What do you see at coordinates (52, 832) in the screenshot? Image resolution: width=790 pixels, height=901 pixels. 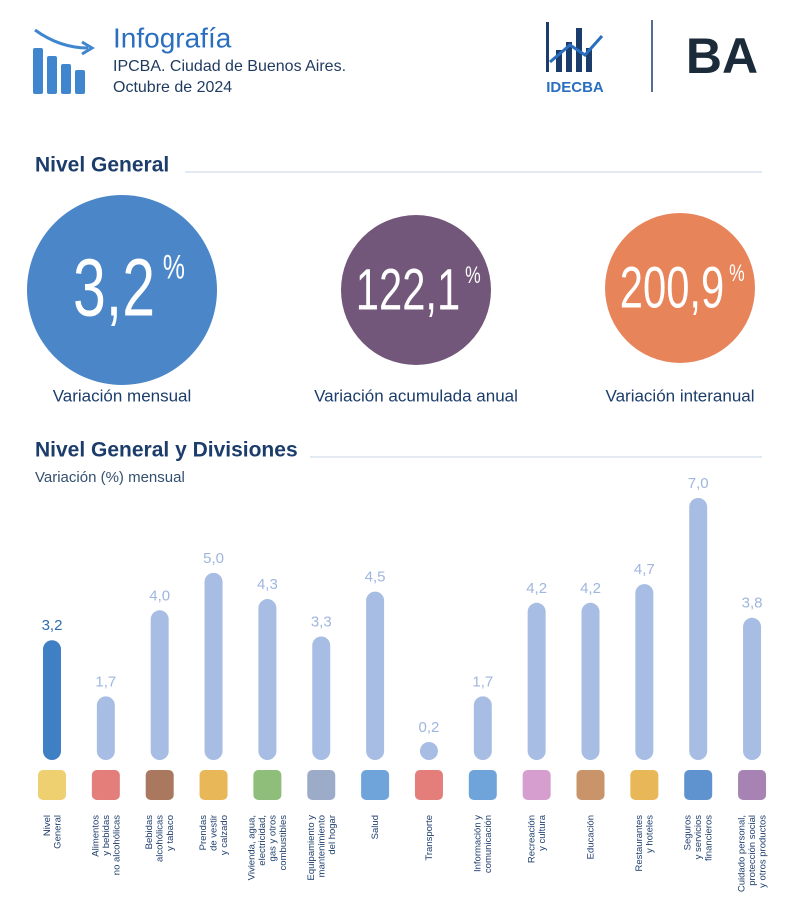 I see `category-label: NivelGeneral` at bounding box center [52, 832].